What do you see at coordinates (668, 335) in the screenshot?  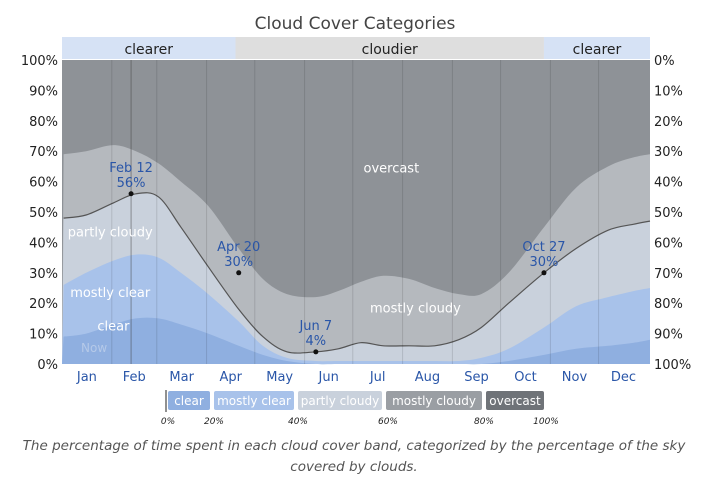 I see `y-right-tick-label: 90%` at bounding box center [668, 335].